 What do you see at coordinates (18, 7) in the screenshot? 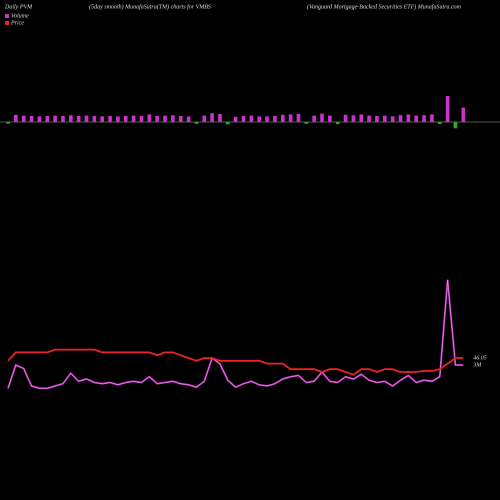
I see `title-left: Daily PVM` at bounding box center [18, 7].